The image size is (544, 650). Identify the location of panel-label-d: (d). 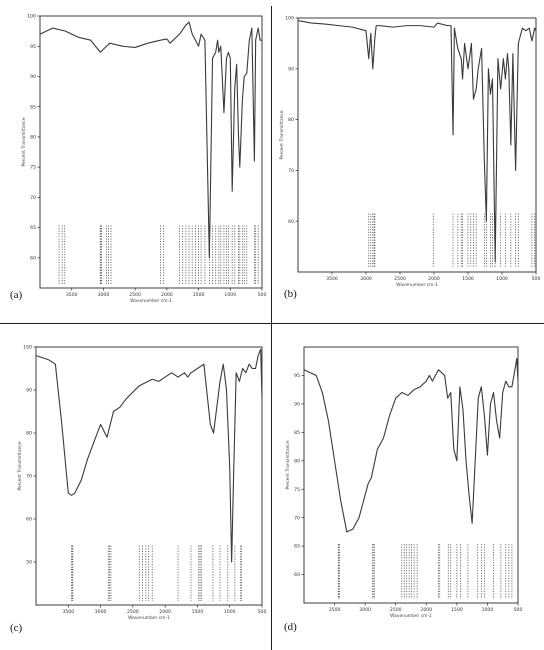
(290, 627).